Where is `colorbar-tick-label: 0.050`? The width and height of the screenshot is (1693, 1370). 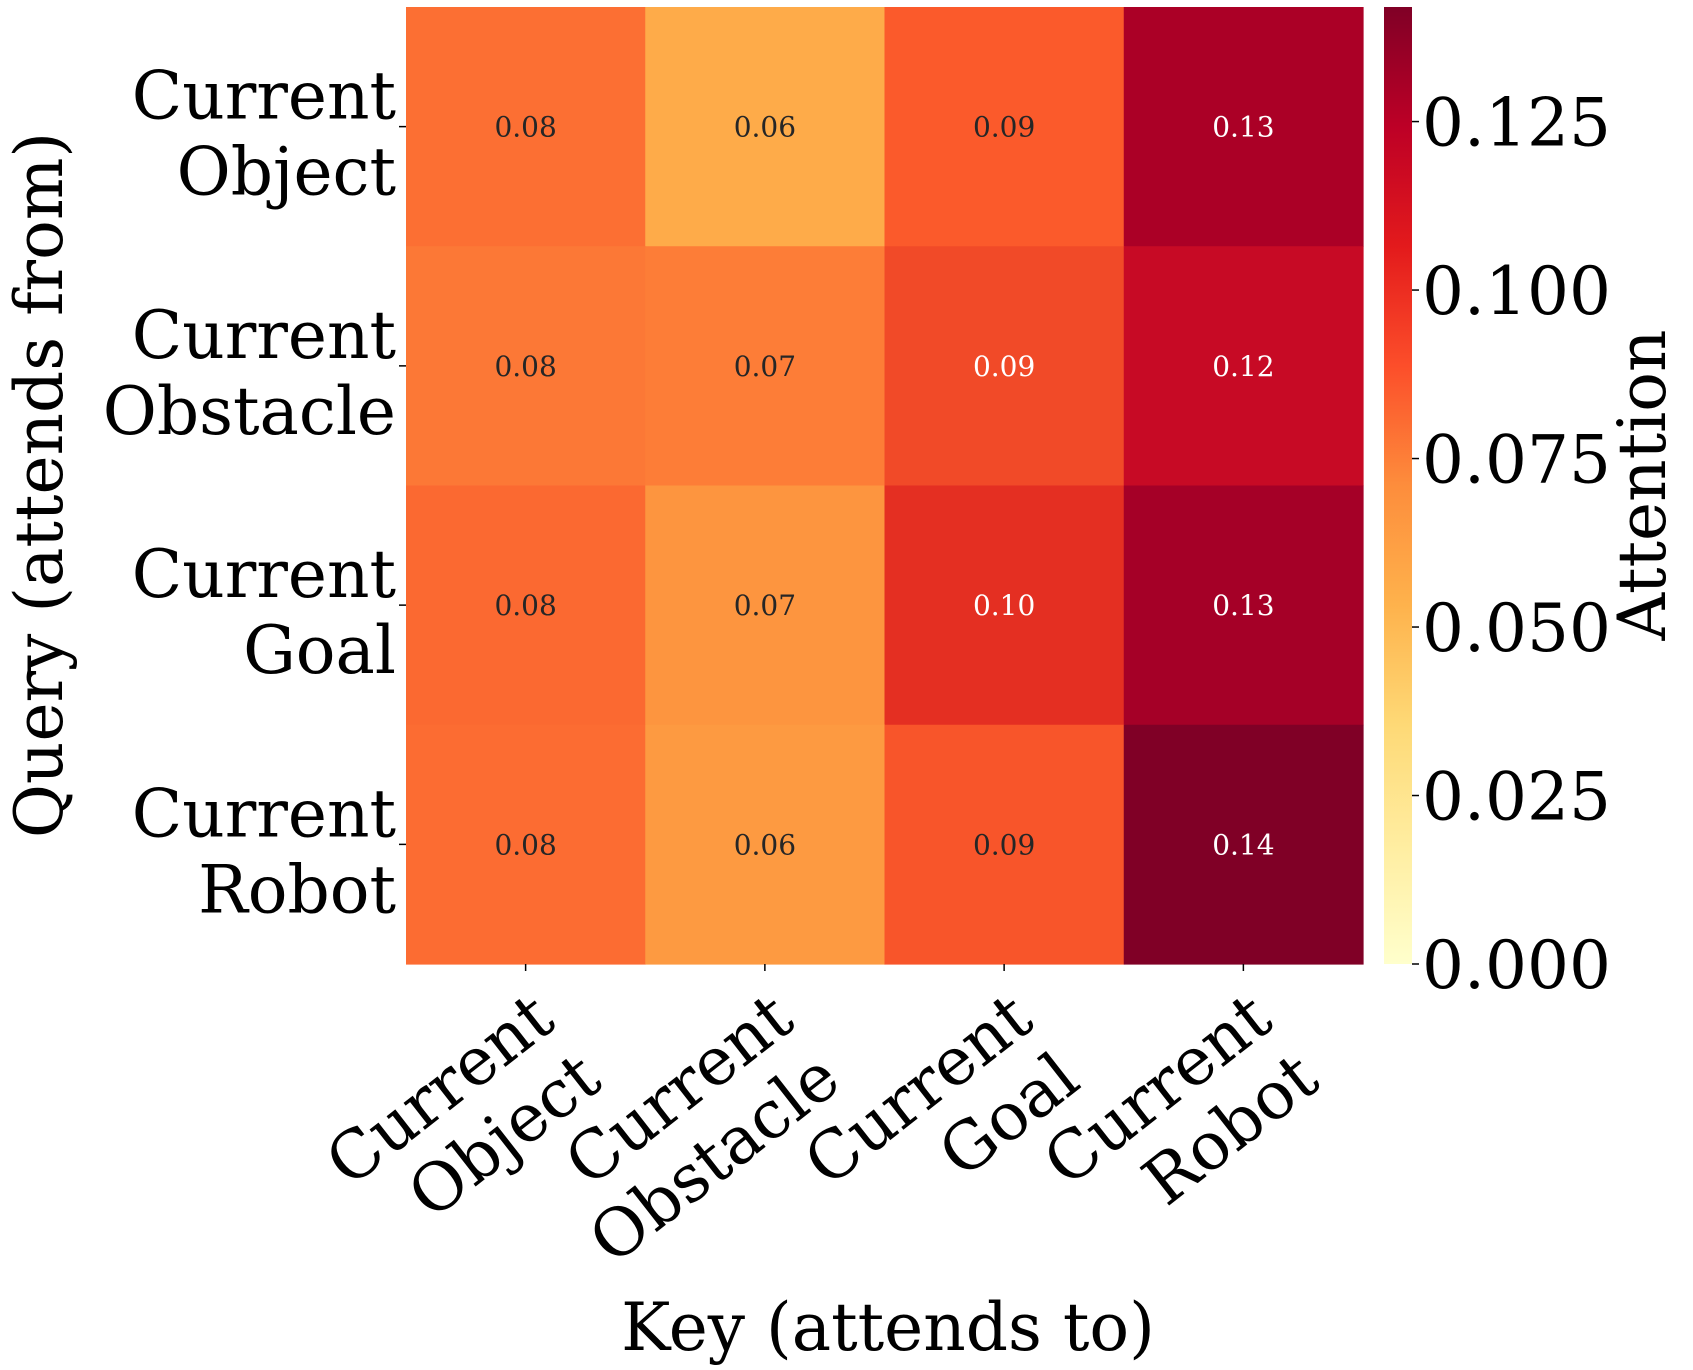 colorbar-tick-label: 0.050 is located at coordinates (1516, 628).